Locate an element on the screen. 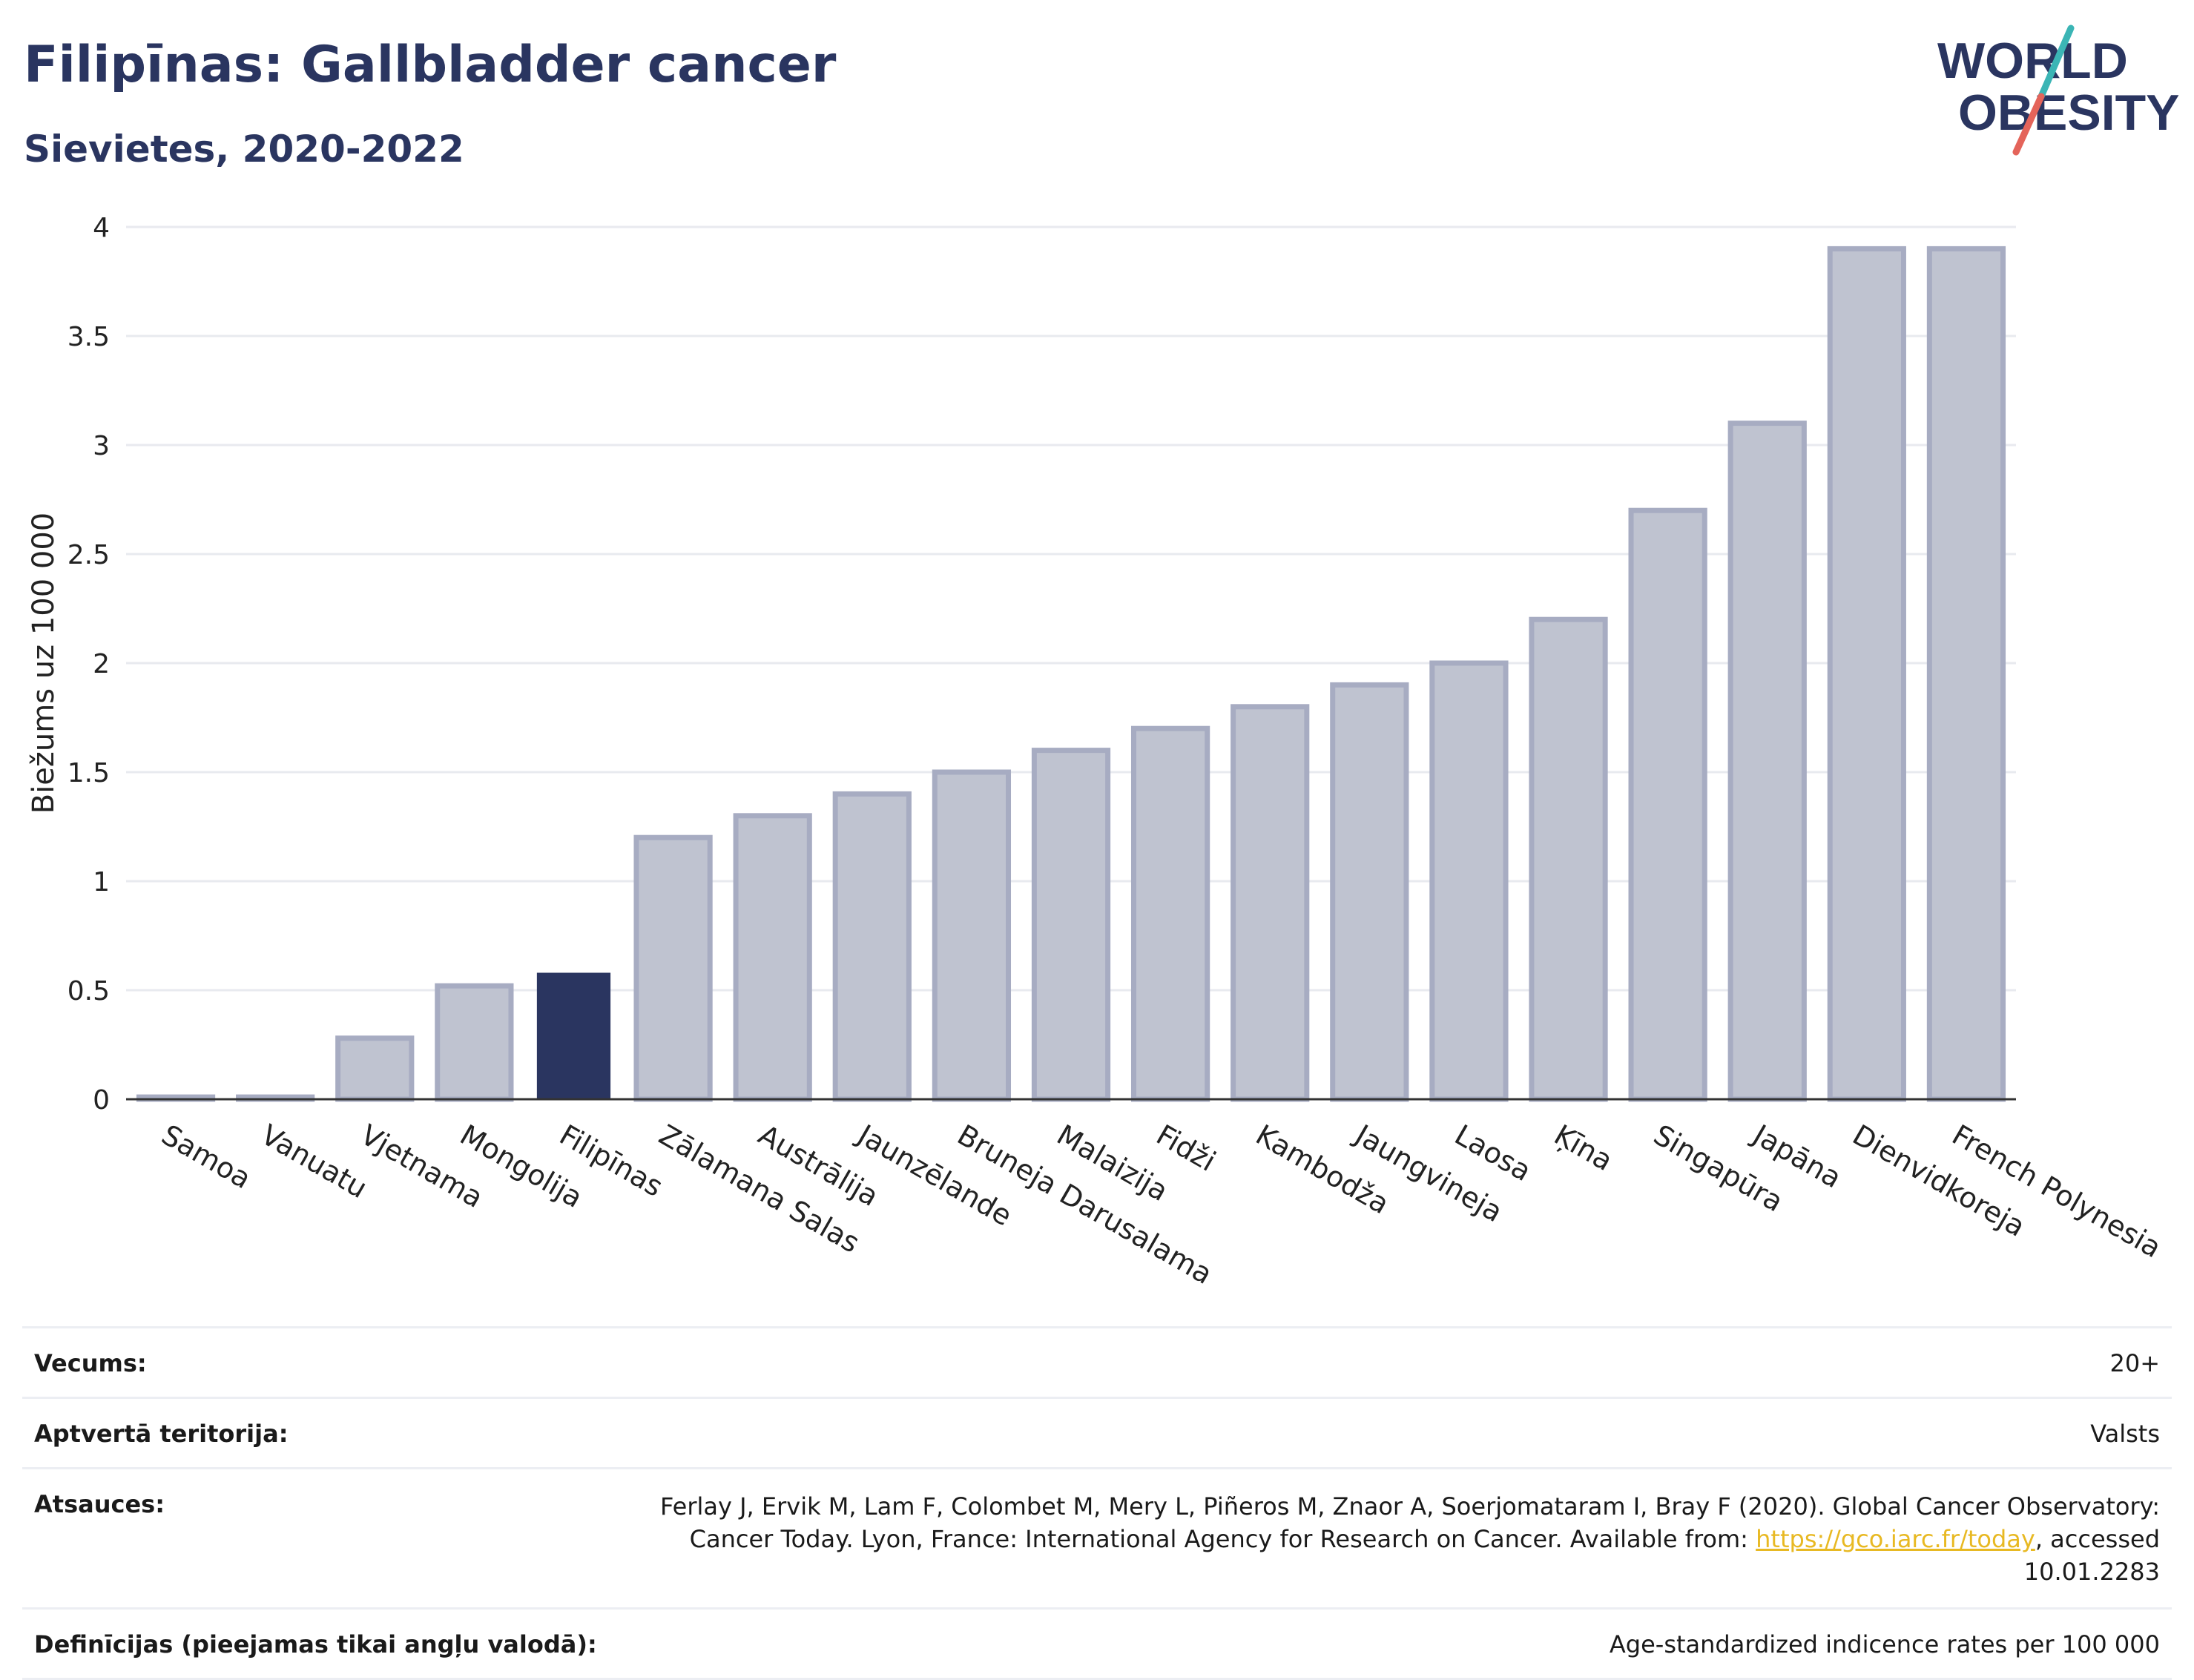 The image size is (2194, 1680). bar-zālamana-salas is located at coordinates (673, 968).